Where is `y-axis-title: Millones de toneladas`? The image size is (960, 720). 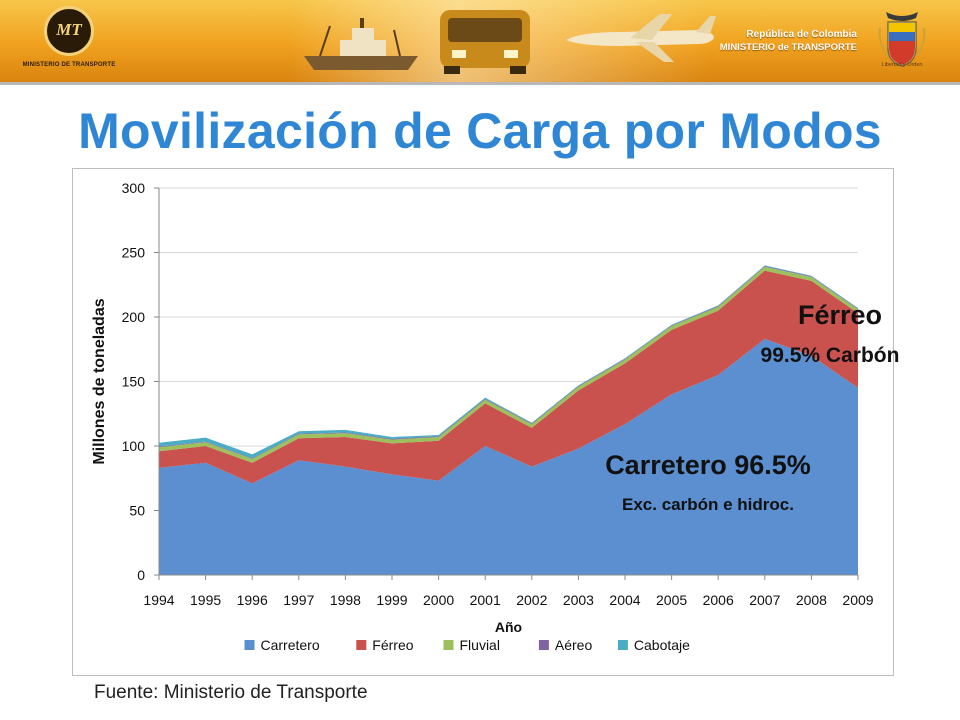 y-axis-title: Millones de toneladas is located at coordinates (99, 381).